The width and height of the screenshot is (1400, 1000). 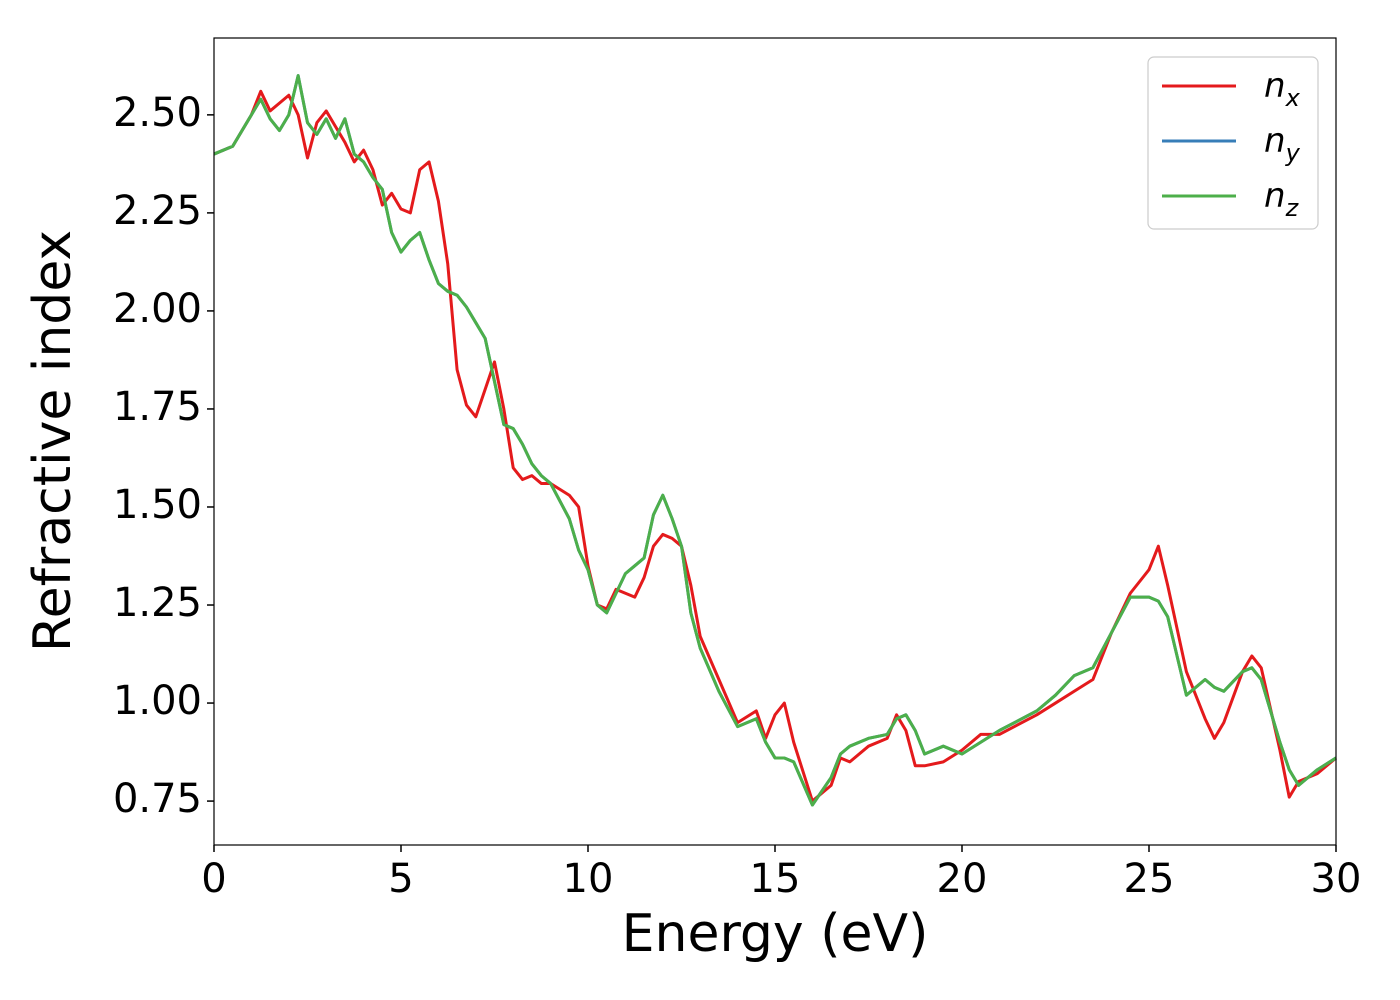 I want to click on y-tick-label: 1.25, so click(x=157, y=603).